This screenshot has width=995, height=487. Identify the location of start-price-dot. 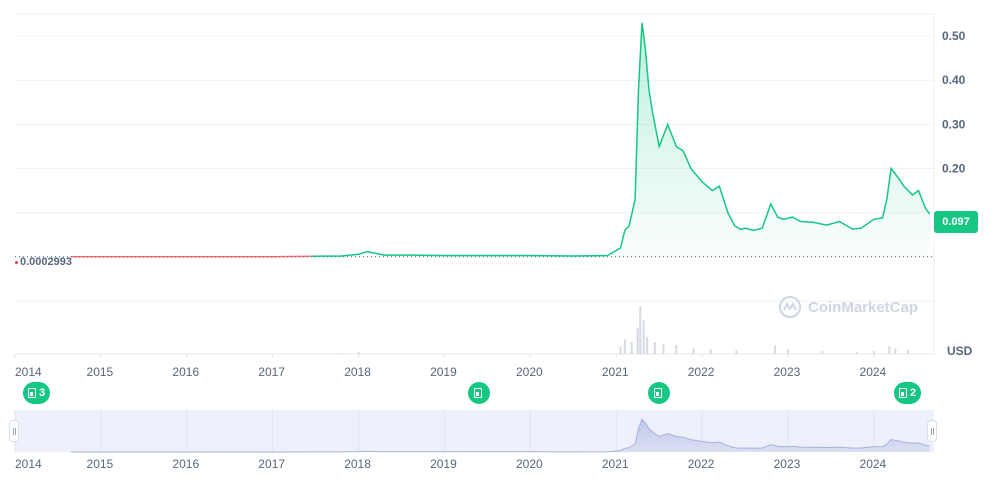
(16, 262).